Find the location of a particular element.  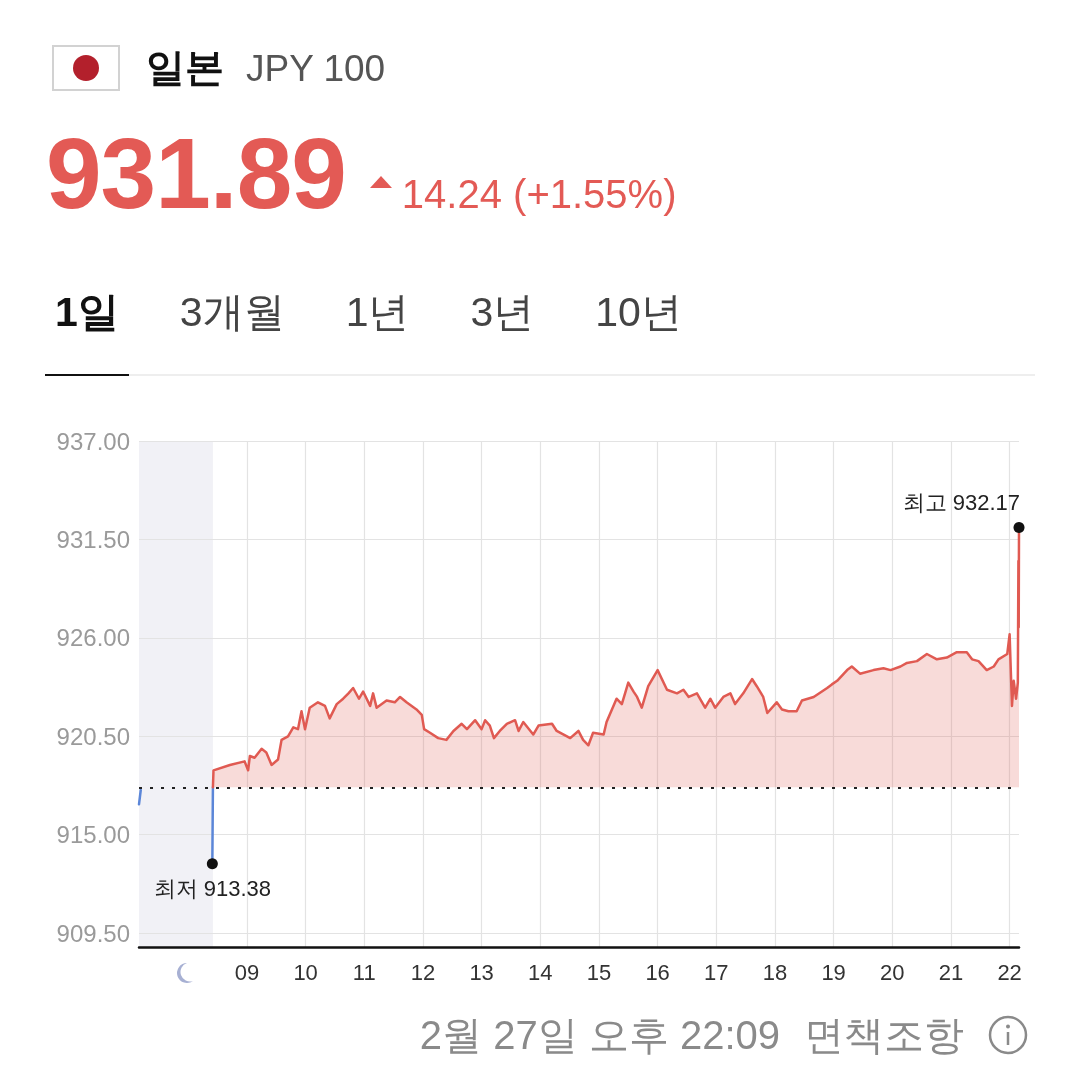

y-tick-label: 915.00 is located at coordinates (93, 835).